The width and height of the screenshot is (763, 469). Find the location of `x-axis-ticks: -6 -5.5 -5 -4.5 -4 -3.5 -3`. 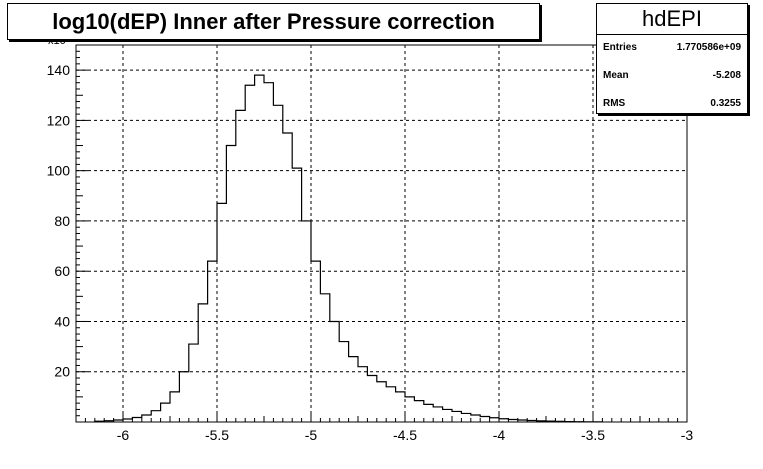

x-axis-ticks: -6 -5.5 -5 -4.5 -4 -3.5 -3 is located at coordinates (384, 427).